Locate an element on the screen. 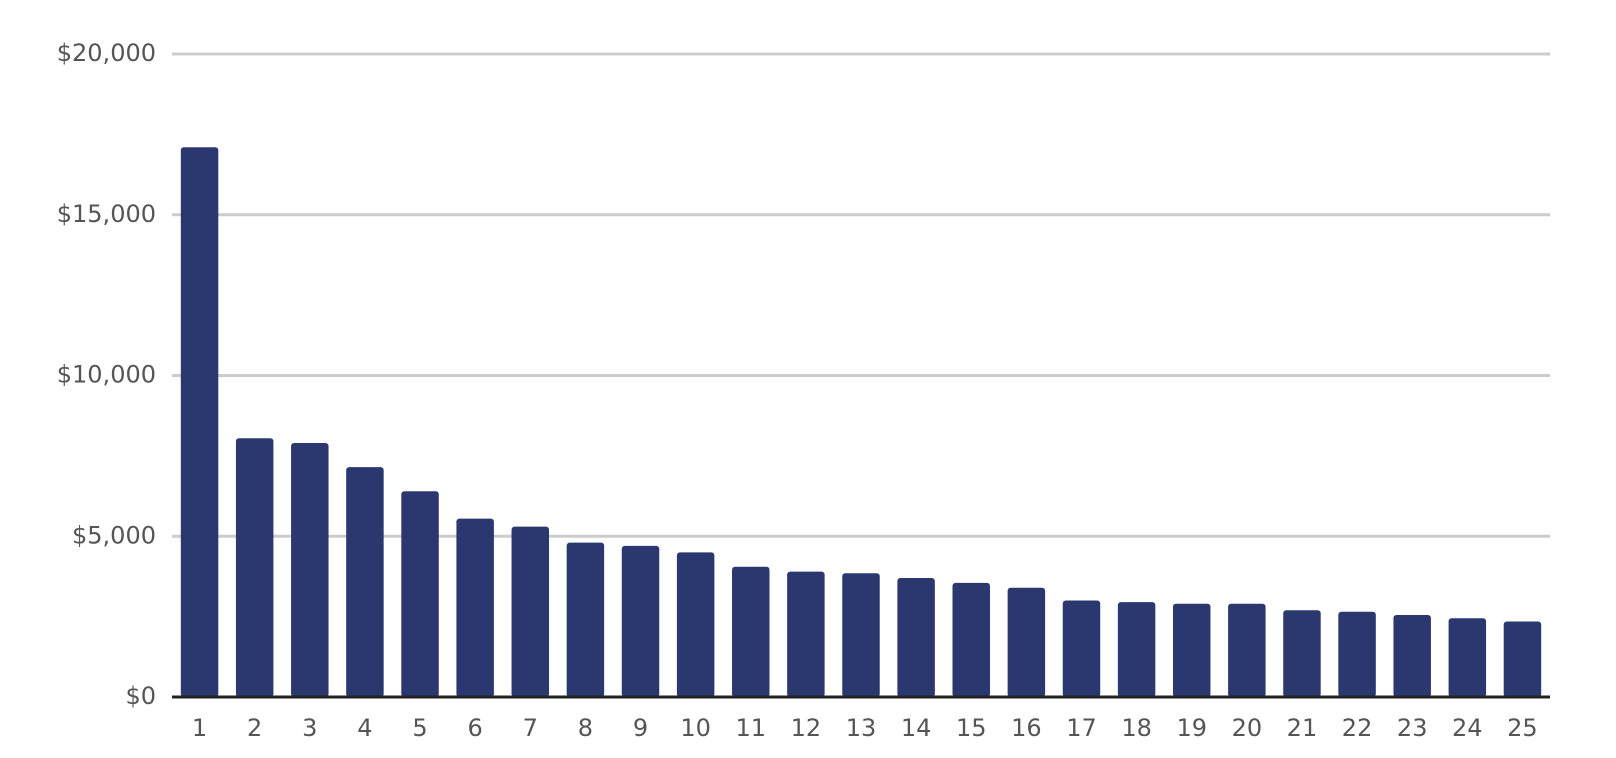 Image resolution: width=1616 pixels, height=758 pixels. y-tick-label: $15,000 is located at coordinates (106, 214).